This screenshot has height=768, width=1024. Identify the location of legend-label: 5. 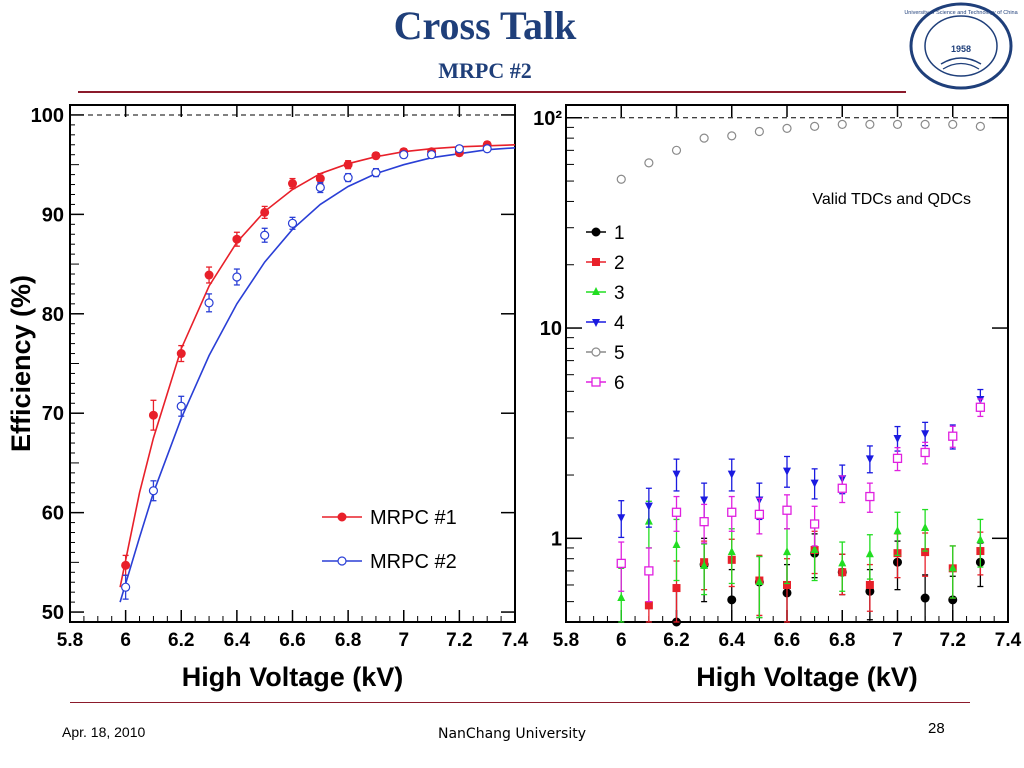
(619, 353).